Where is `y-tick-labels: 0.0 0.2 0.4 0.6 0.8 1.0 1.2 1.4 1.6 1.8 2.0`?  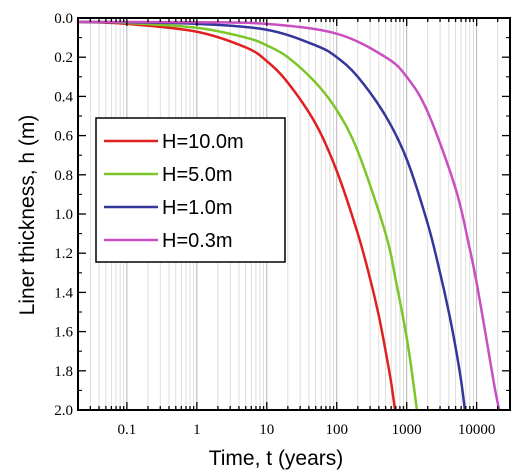 y-tick-labels: 0.0 0.2 0.4 0.6 0.8 1.0 1.2 1.4 1.6 1.8 2.0 is located at coordinates (63, 215).